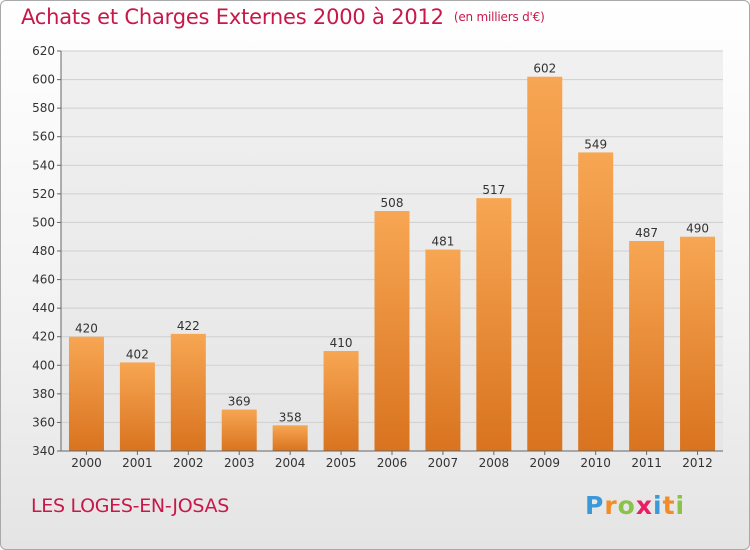 The width and height of the screenshot is (750, 550). I want to click on proxiti-logo: Proxiti, so click(635, 505).